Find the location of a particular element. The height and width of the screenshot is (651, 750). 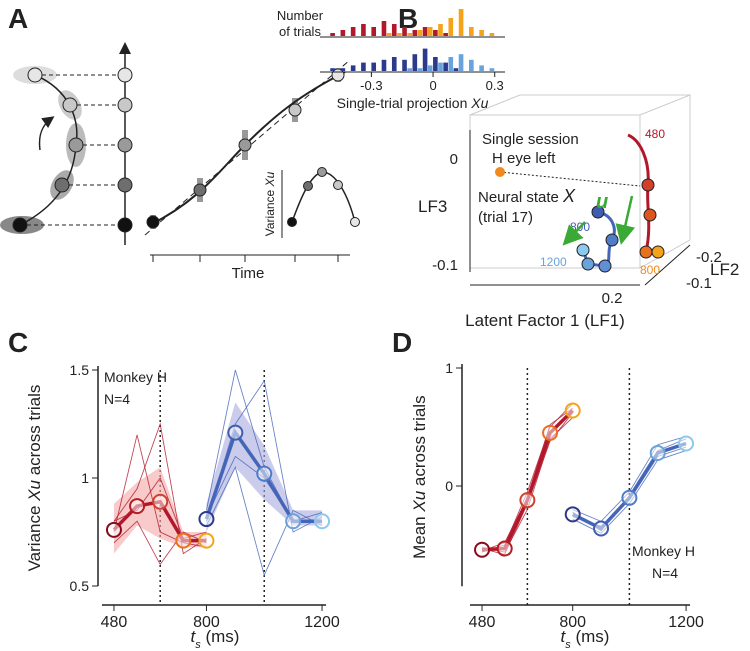

lf2-label: LF2 is located at coordinates (724, 269).